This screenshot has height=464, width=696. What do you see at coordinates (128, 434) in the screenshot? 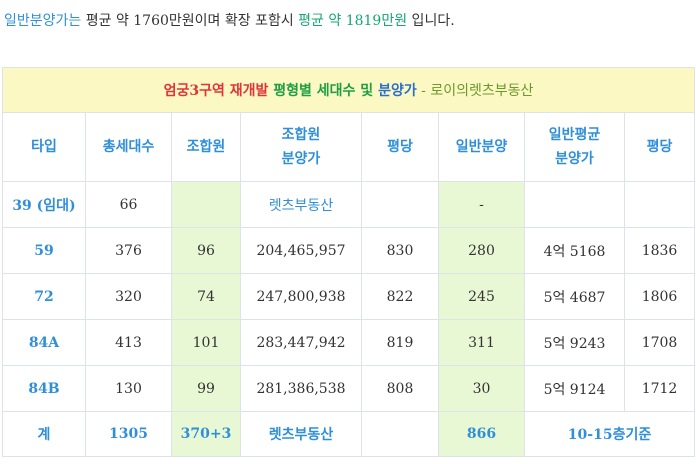
I see `total-units: 1305` at bounding box center [128, 434].